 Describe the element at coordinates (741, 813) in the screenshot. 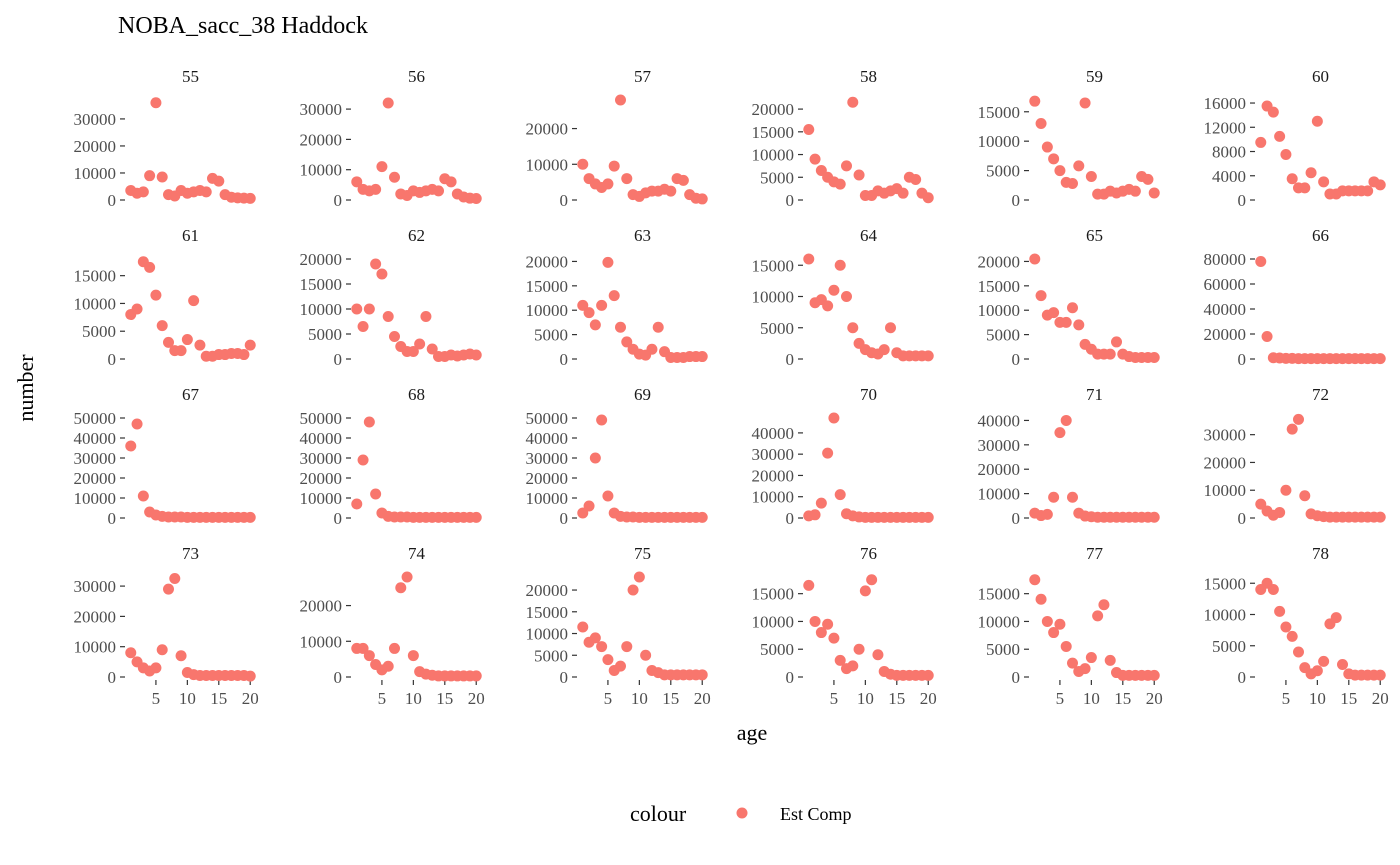

I see `legend: colour Est Comp` at that location.